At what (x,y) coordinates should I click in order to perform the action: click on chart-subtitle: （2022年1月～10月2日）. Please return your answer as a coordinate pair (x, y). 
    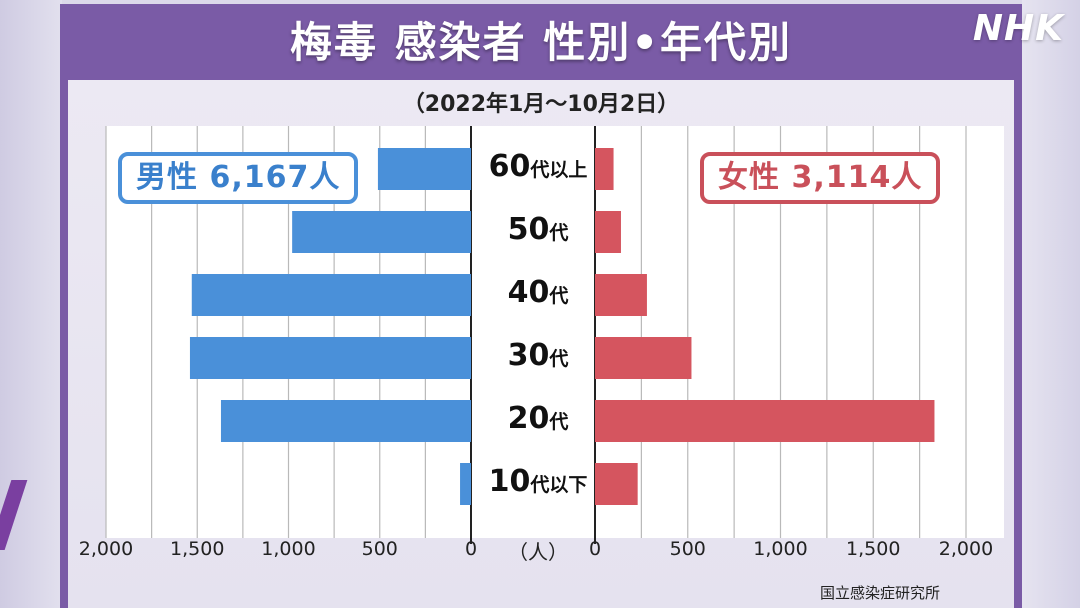
    Looking at the image, I should click on (541, 104).